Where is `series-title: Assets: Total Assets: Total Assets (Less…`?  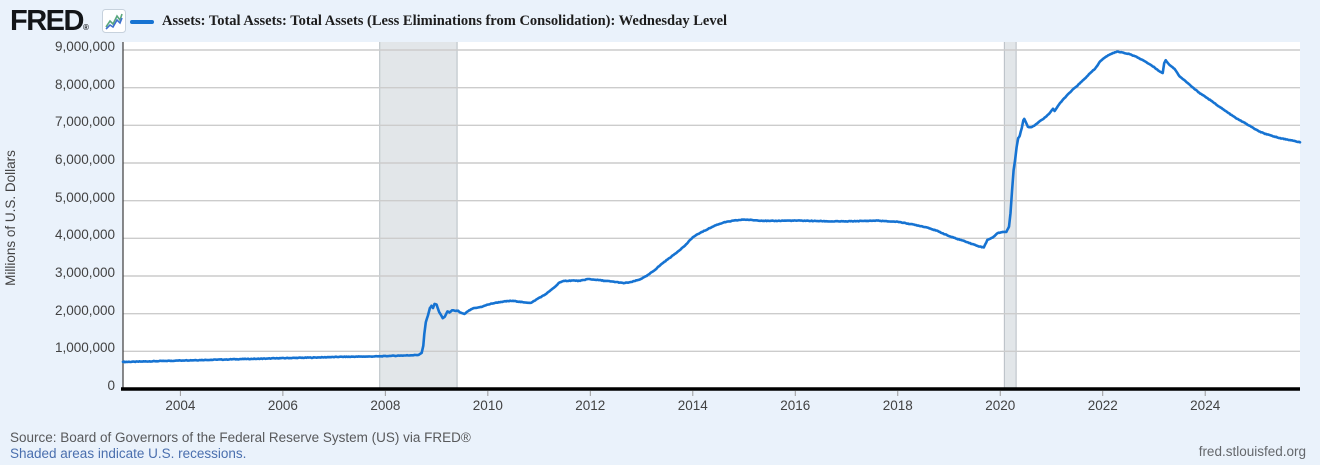
series-title: Assets: Total Assets: Total Assets (Less… is located at coordinates (445, 21).